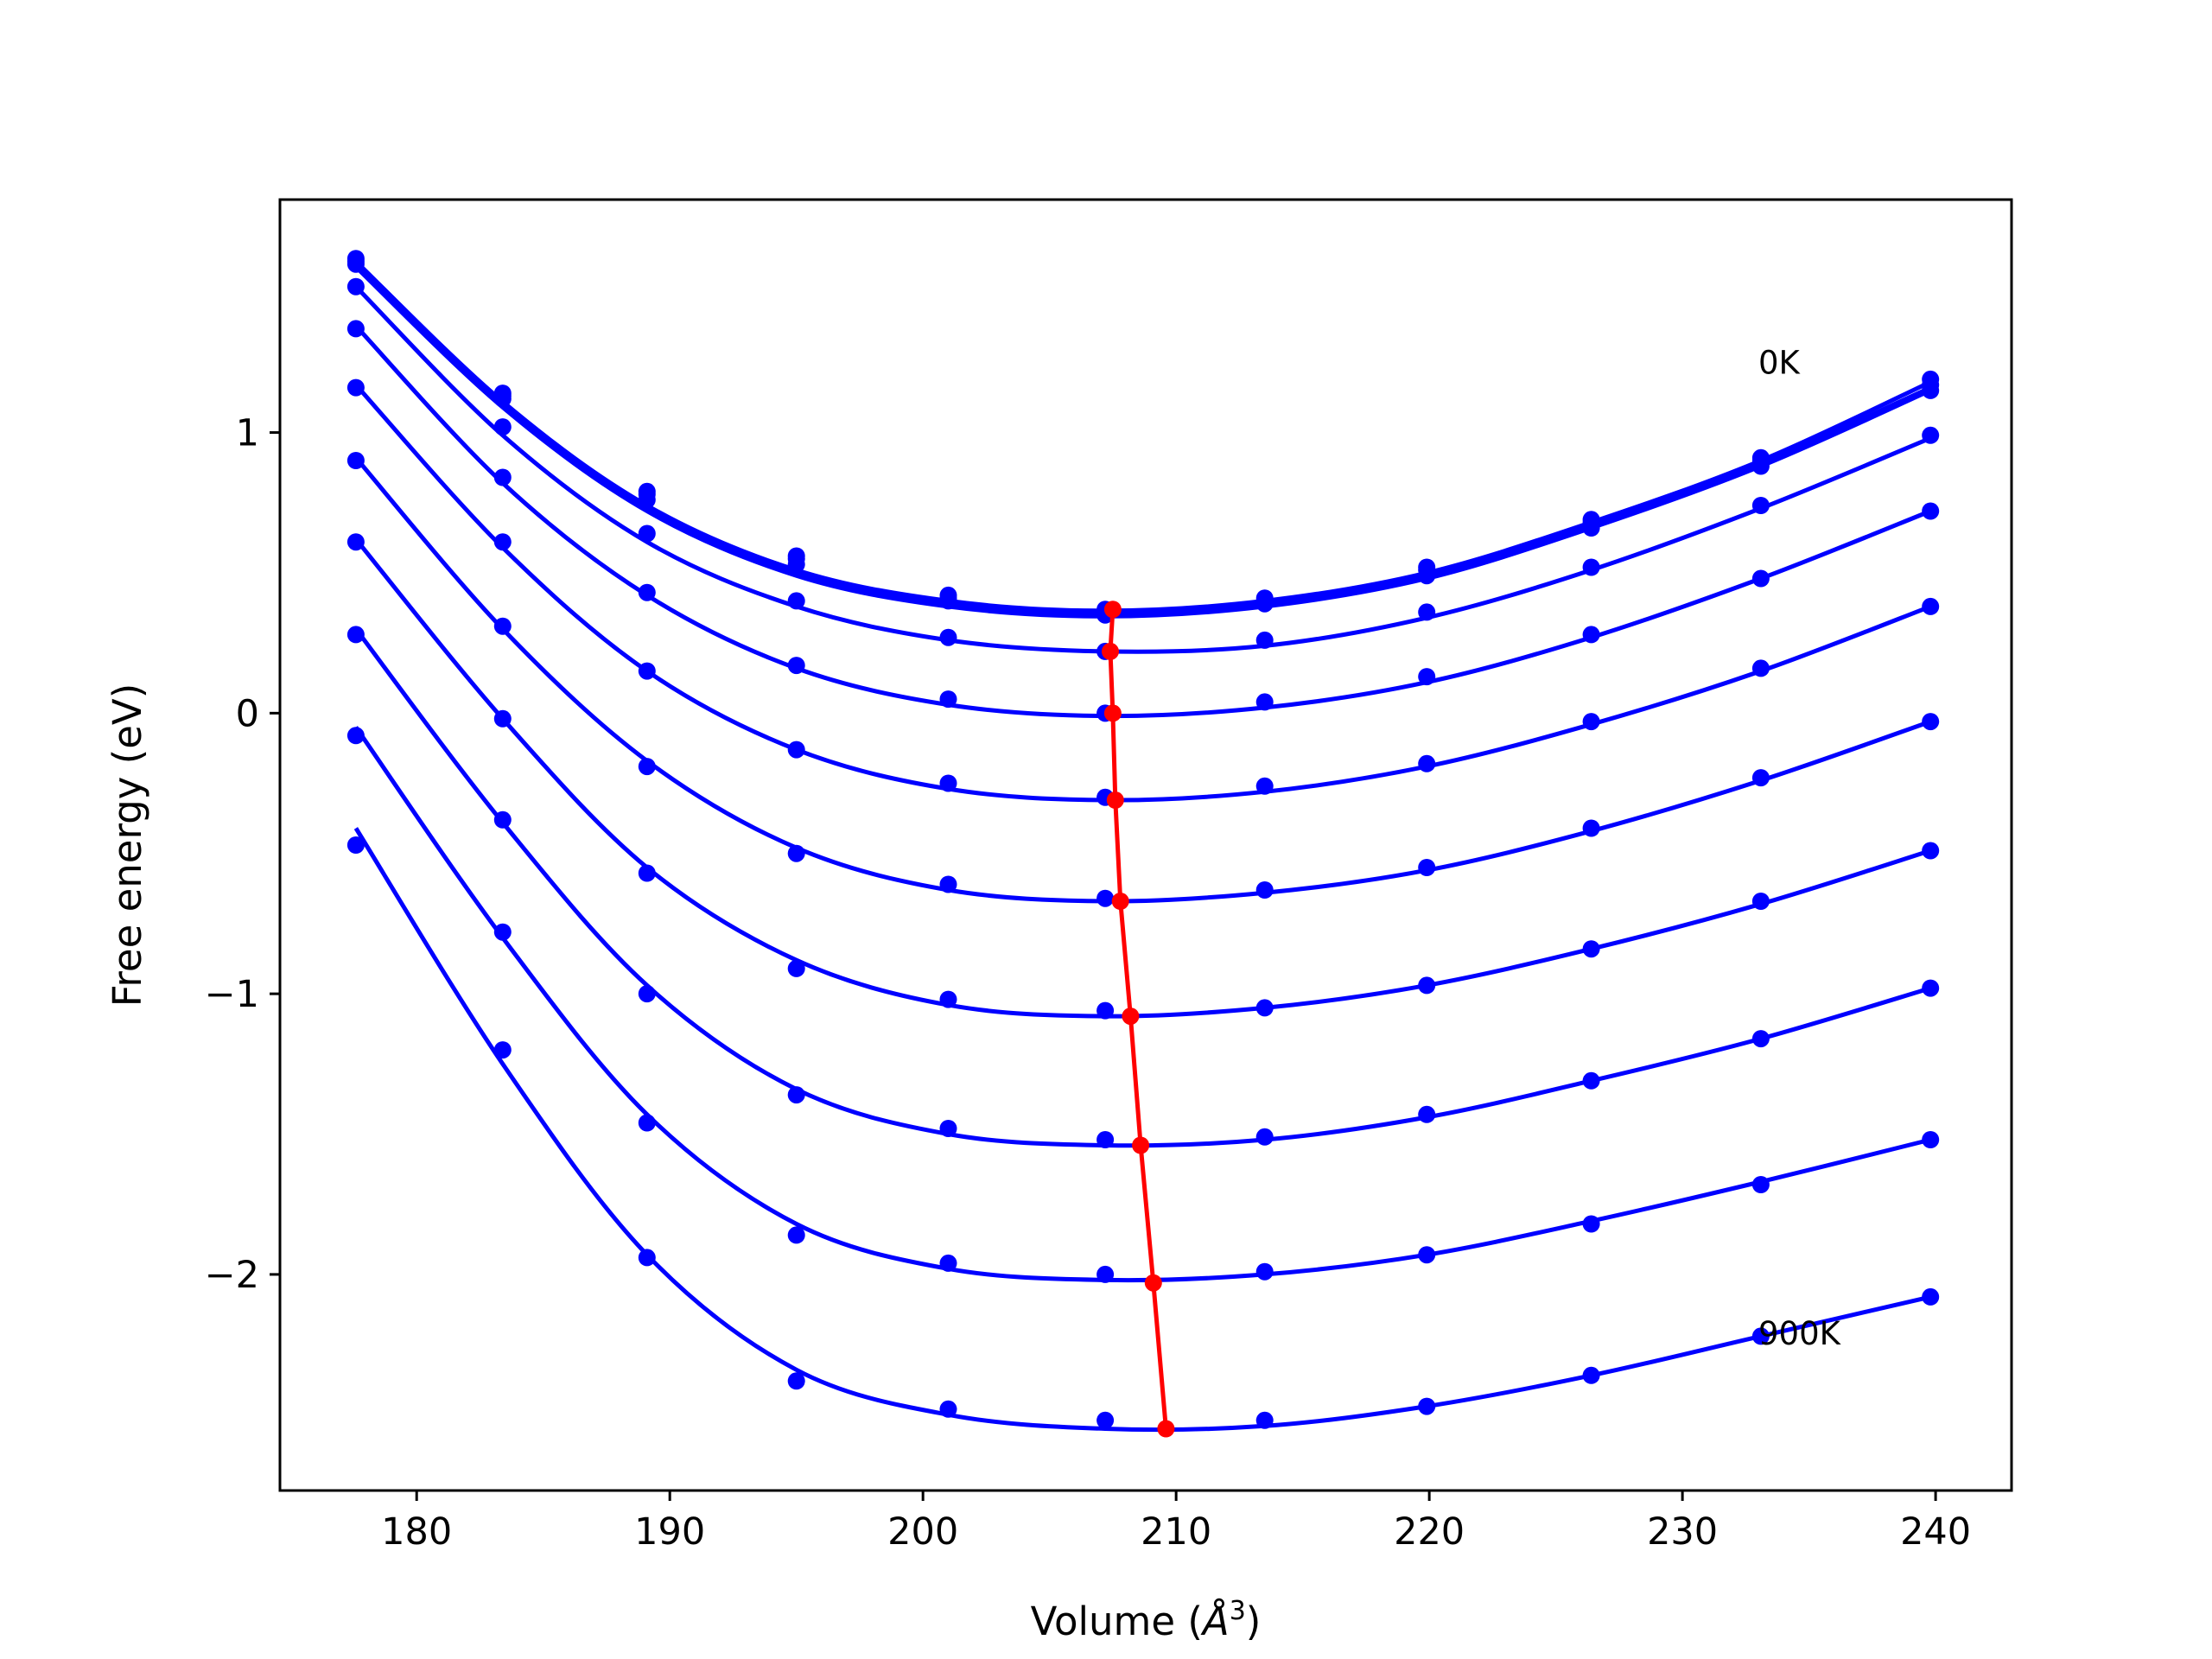 This screenshot has height=1659, width=2212. What do you see at coordinates (232, 1275) in the screenshot?
I see `y-tick-label: −2` at bounding box center [232, 1275].